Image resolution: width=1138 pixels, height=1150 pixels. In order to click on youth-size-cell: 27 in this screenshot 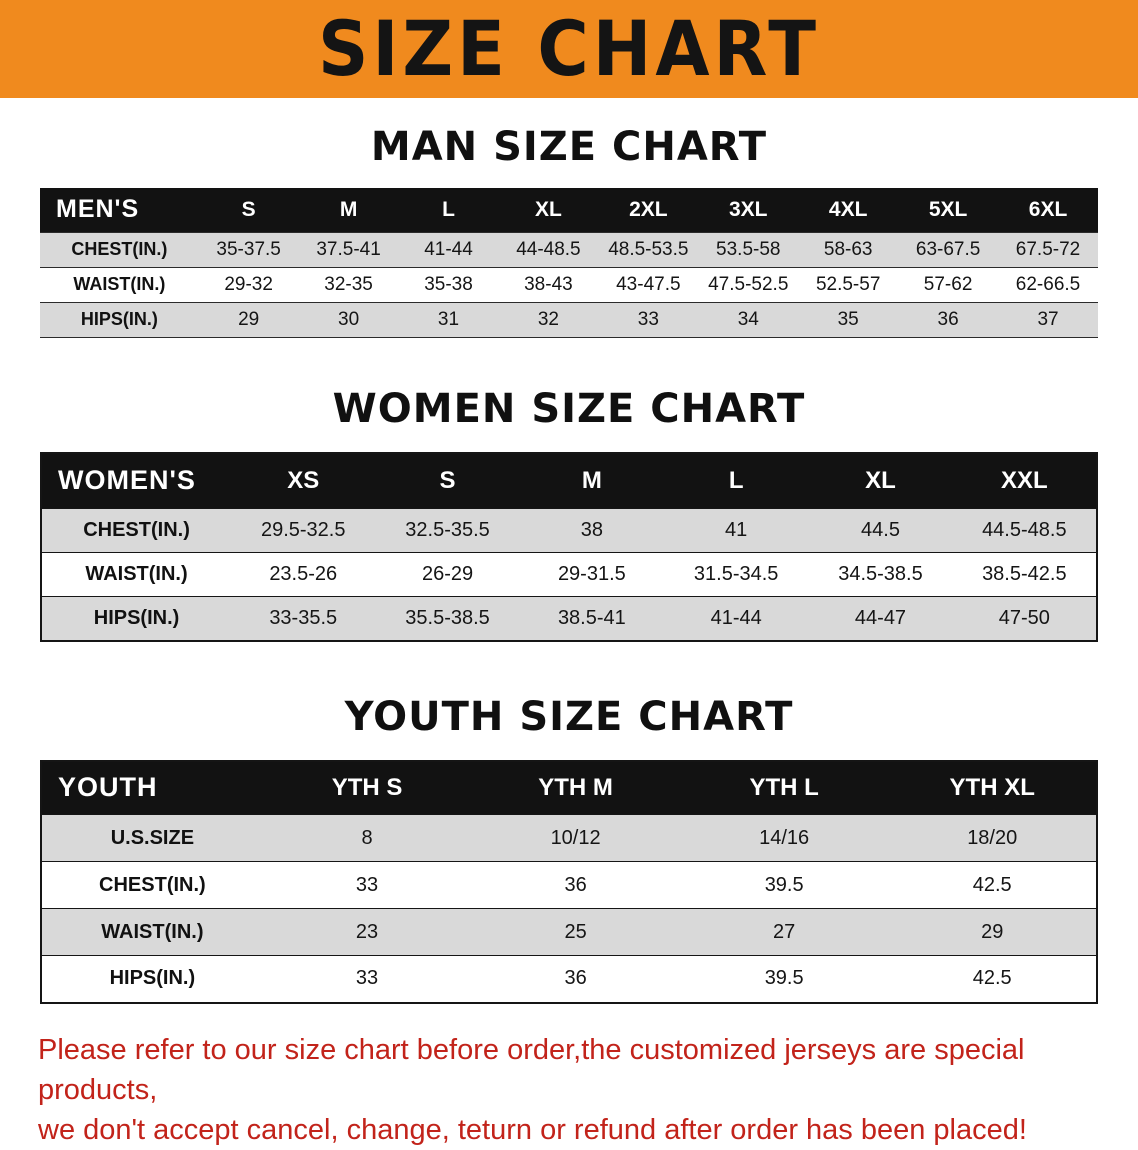, I will do `click(784, 931)`.